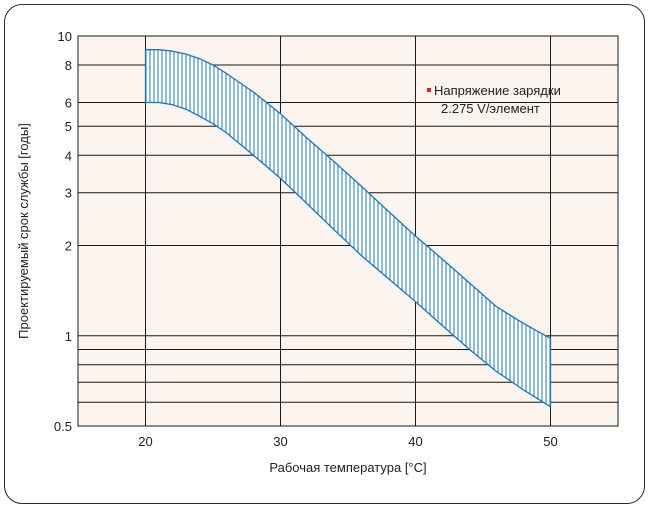 This screenshot has height=510, width=651. I want to click on legend-marker, so click(429, 90).